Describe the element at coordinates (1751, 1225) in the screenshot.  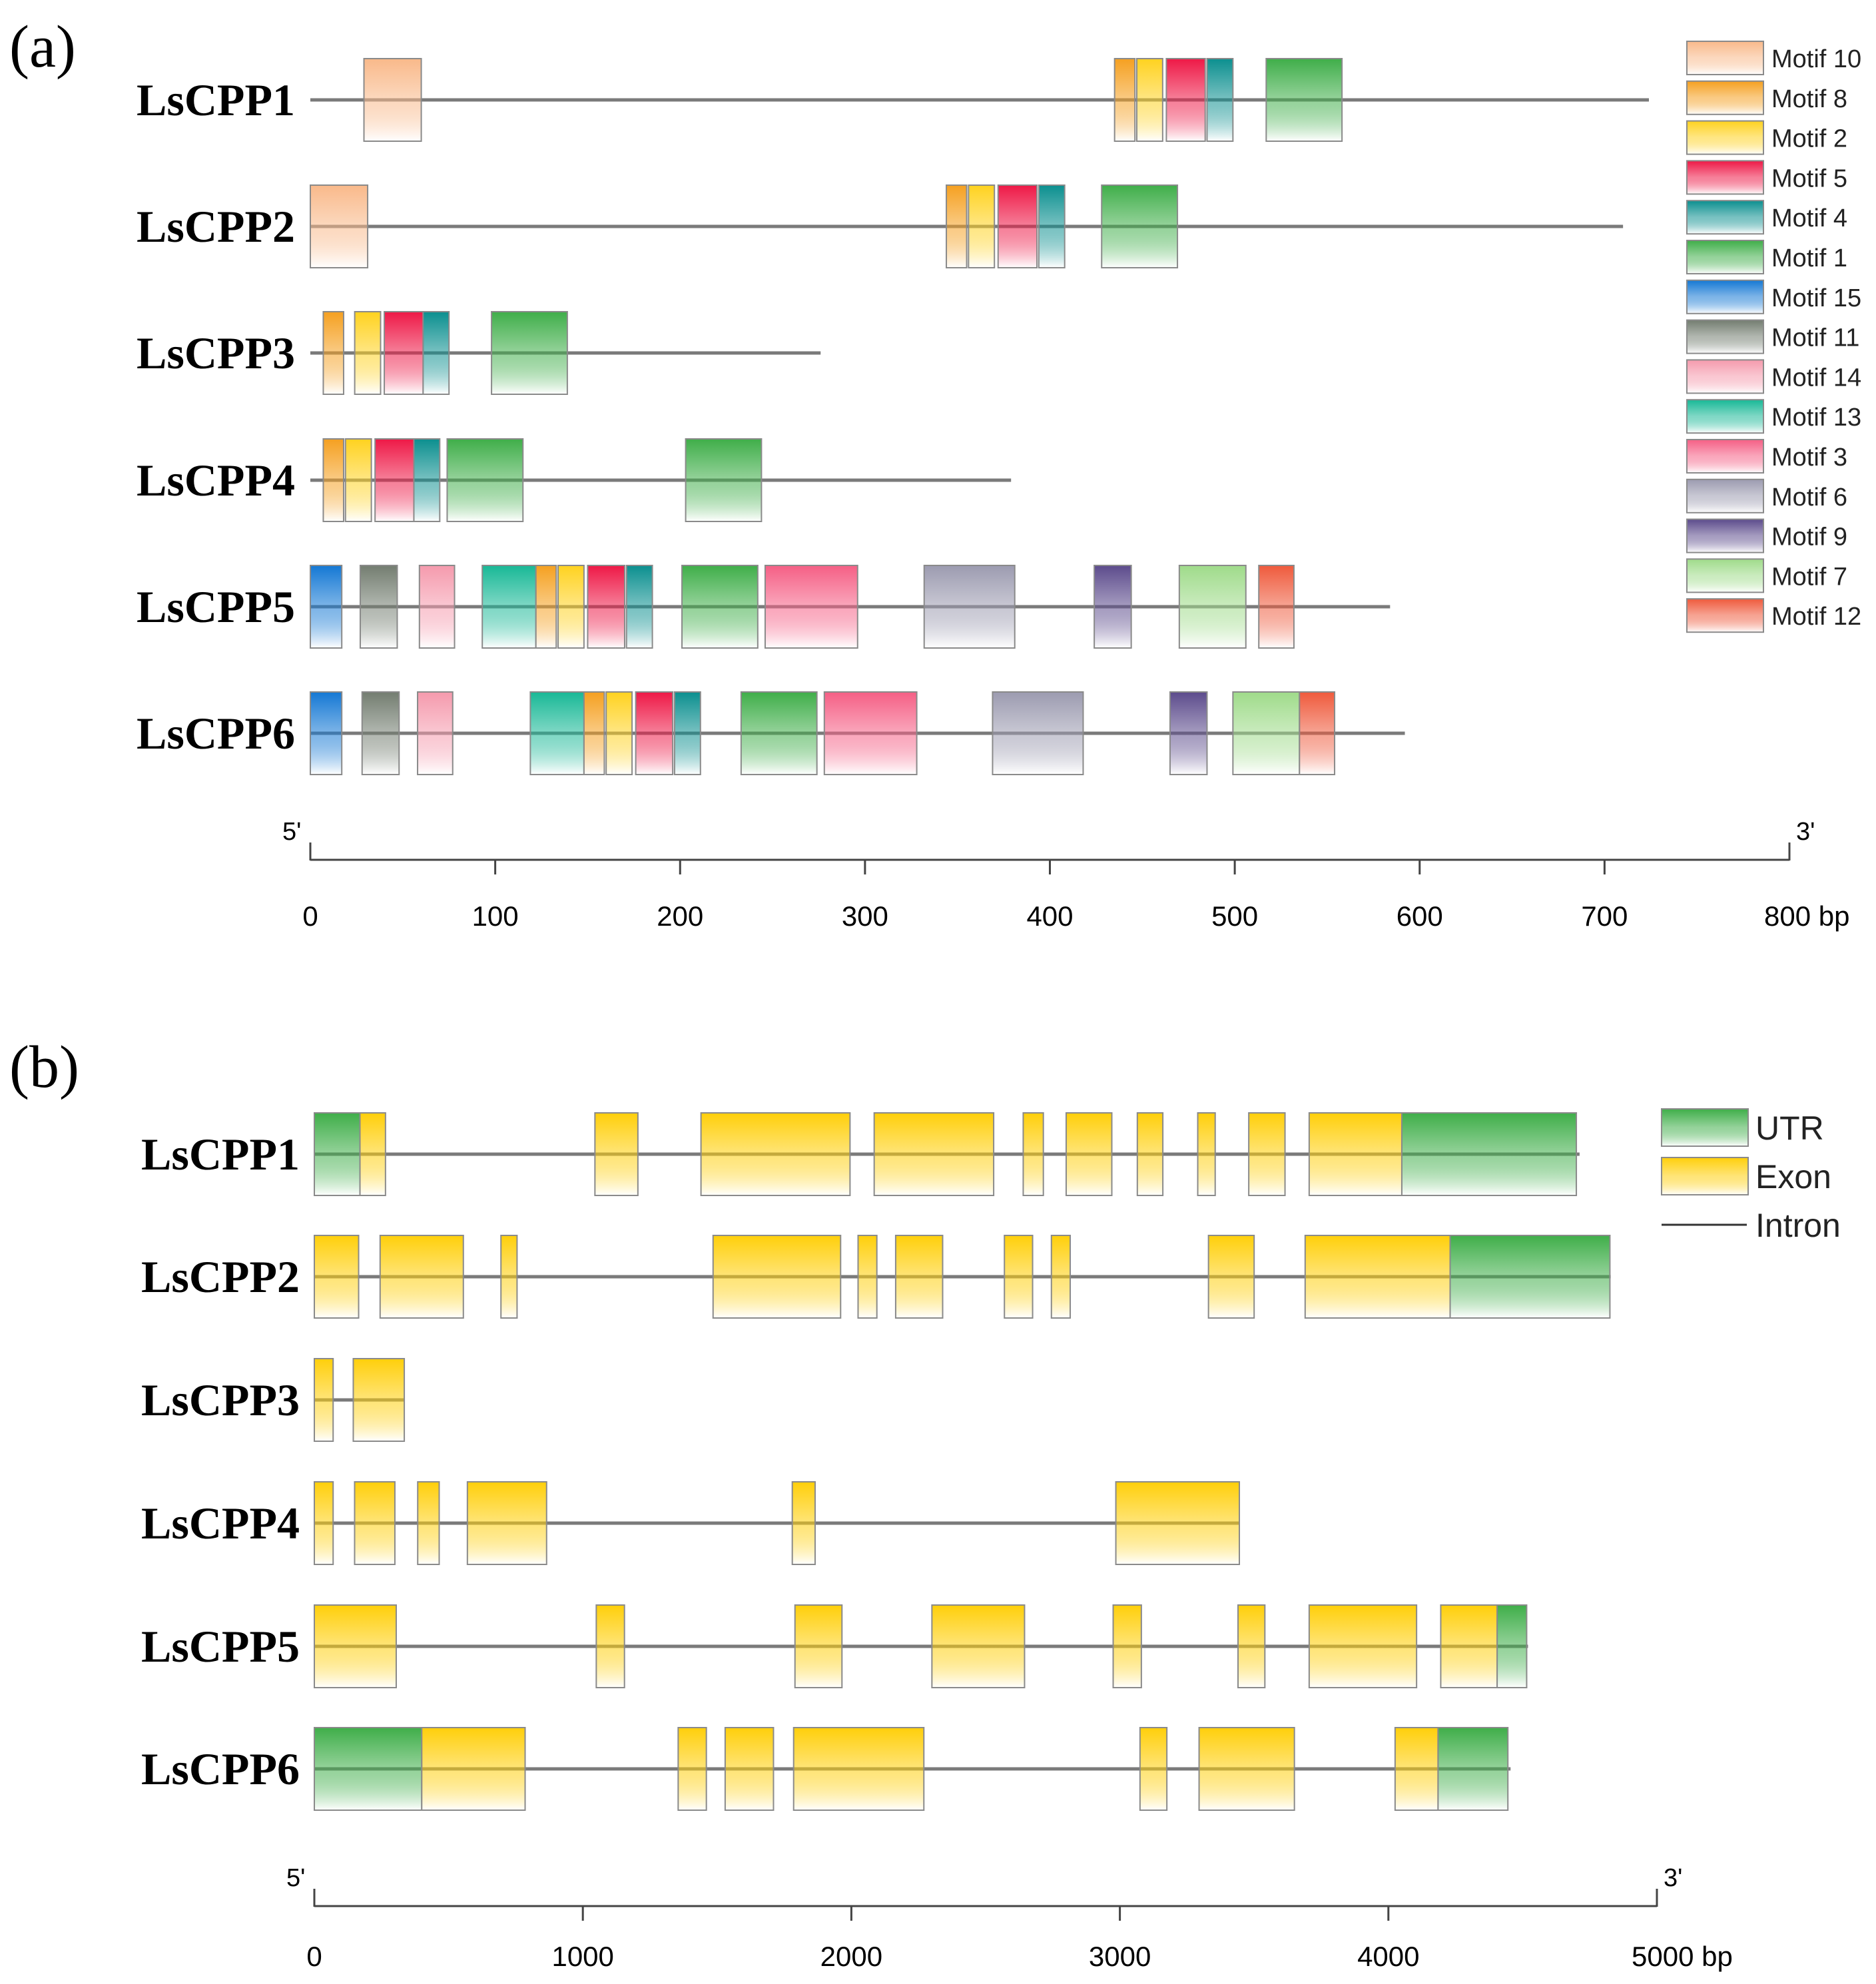
I see `legend-item-intron: Intron` at that location.